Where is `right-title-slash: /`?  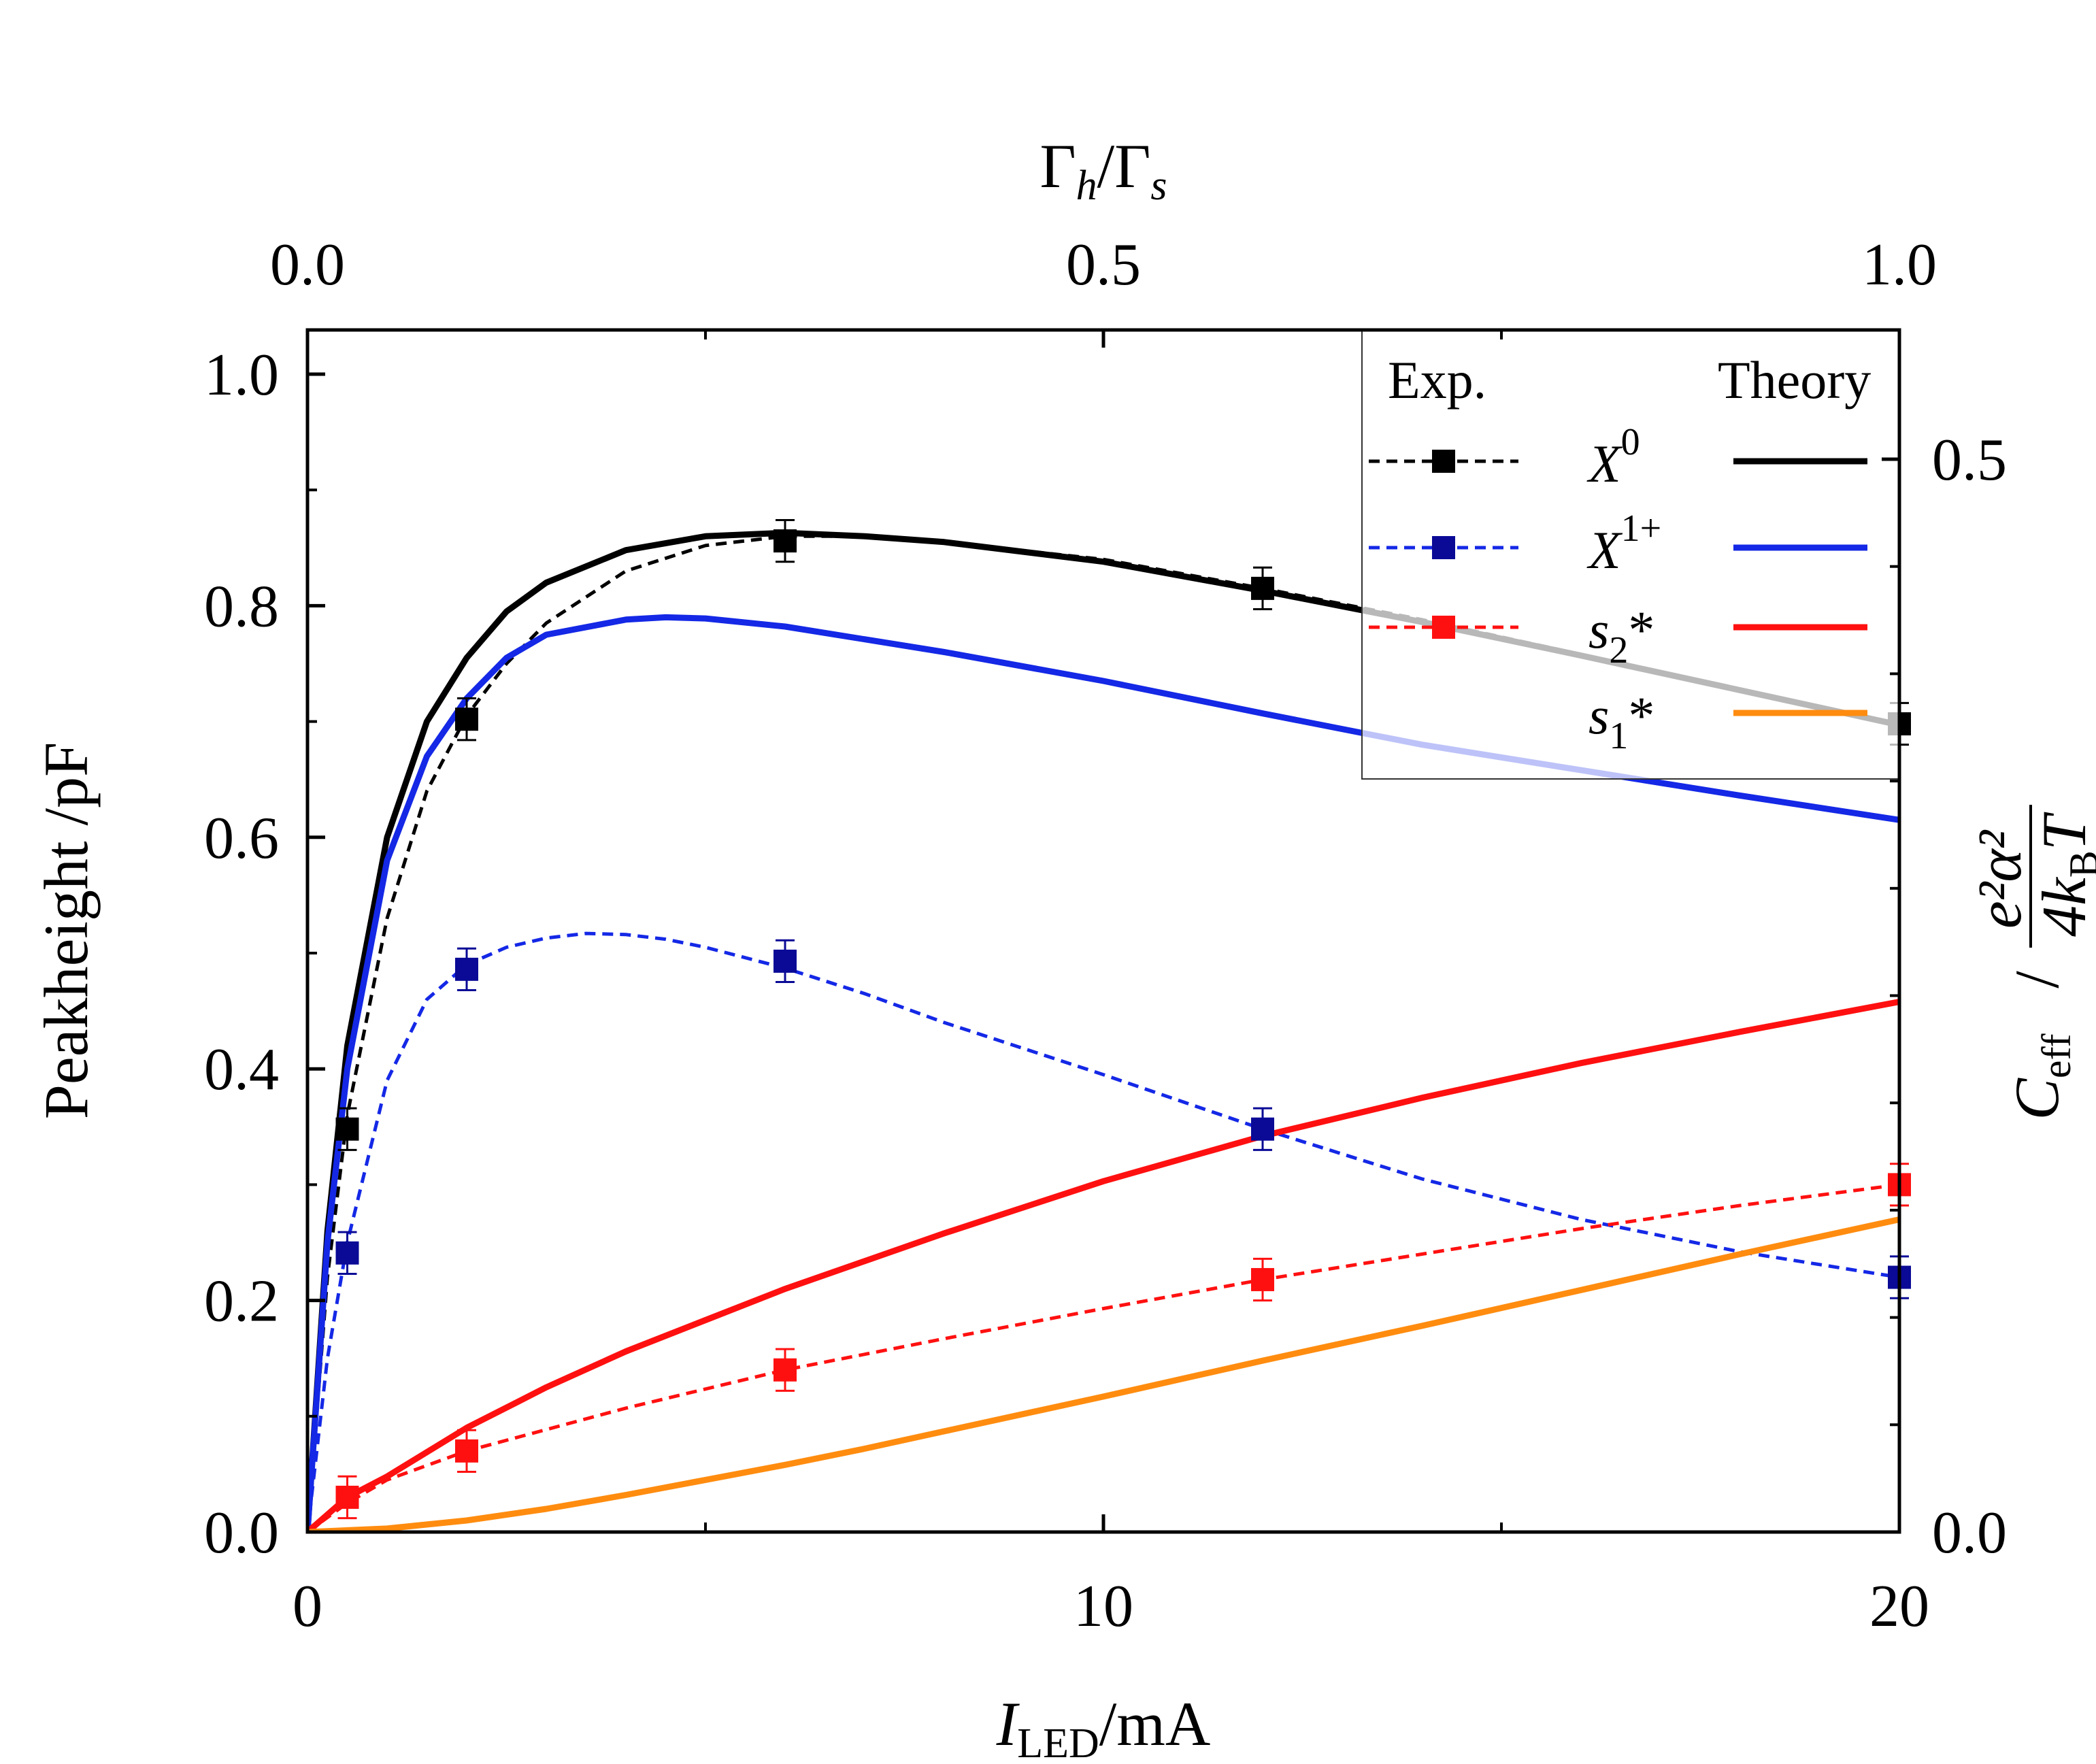
right-title-slash: / is located at coordinates (2037, 979).